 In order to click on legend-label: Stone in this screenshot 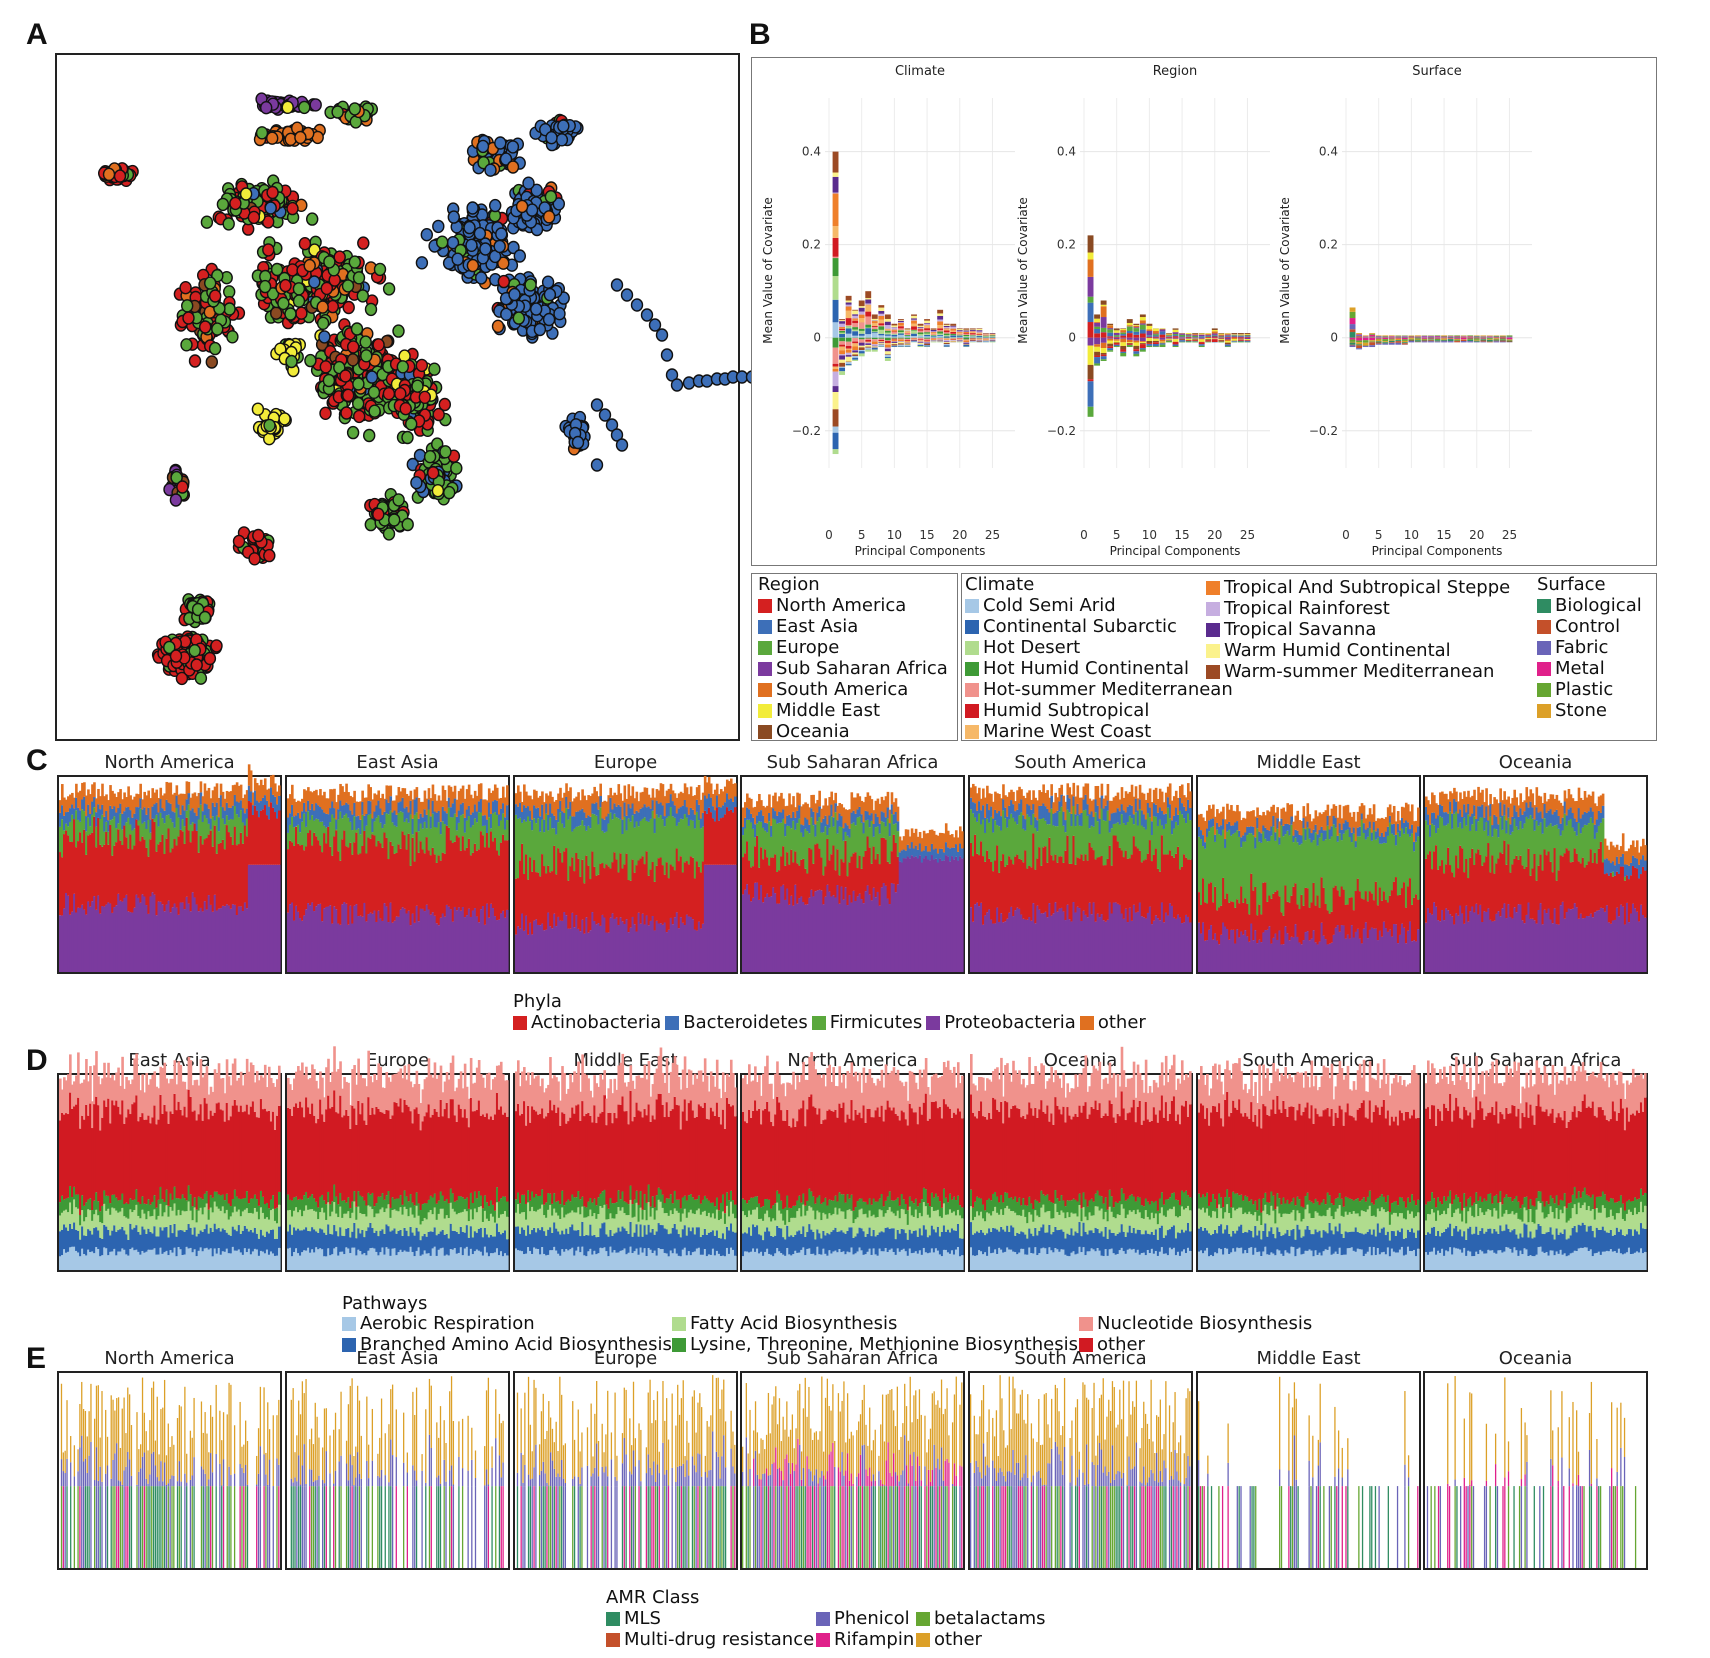, I will do `click(1581, 710)`.